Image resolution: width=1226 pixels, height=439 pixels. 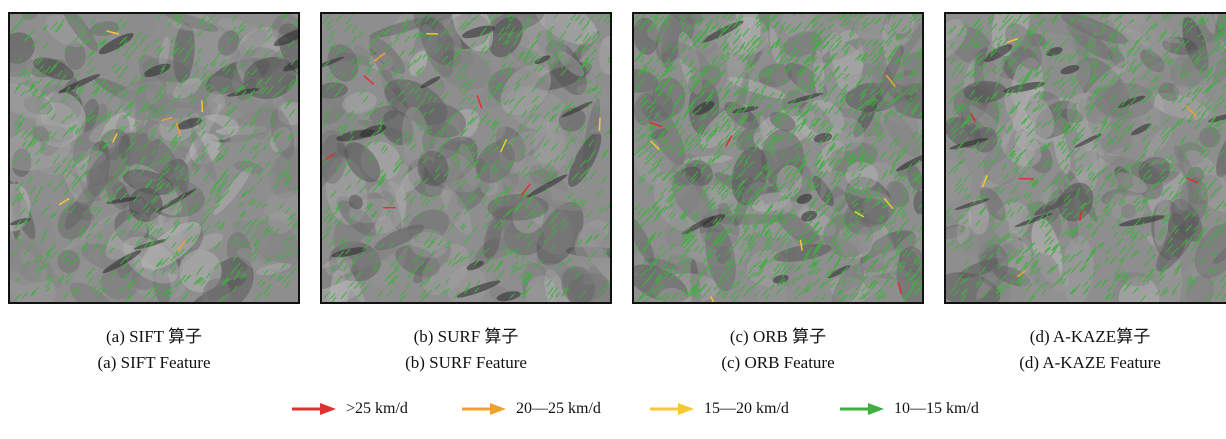 What do you see at coordinates (746, 408) in the screenshot?
I see `legend-label: 15—20 km/d` at bounding box center [746, 408].